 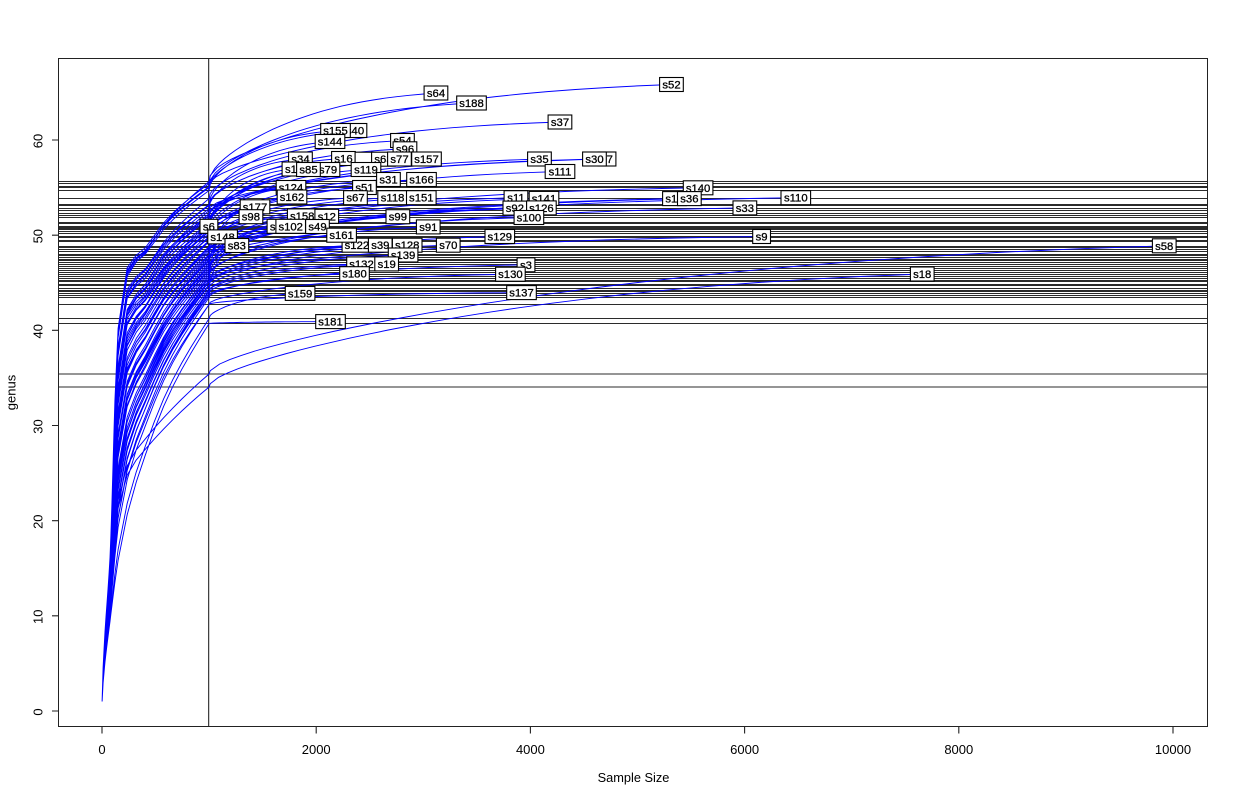 What do you see at coordinates (292, 198) in the screenshot?
I see `svg-text: s162` at bounding box center [292, 198].